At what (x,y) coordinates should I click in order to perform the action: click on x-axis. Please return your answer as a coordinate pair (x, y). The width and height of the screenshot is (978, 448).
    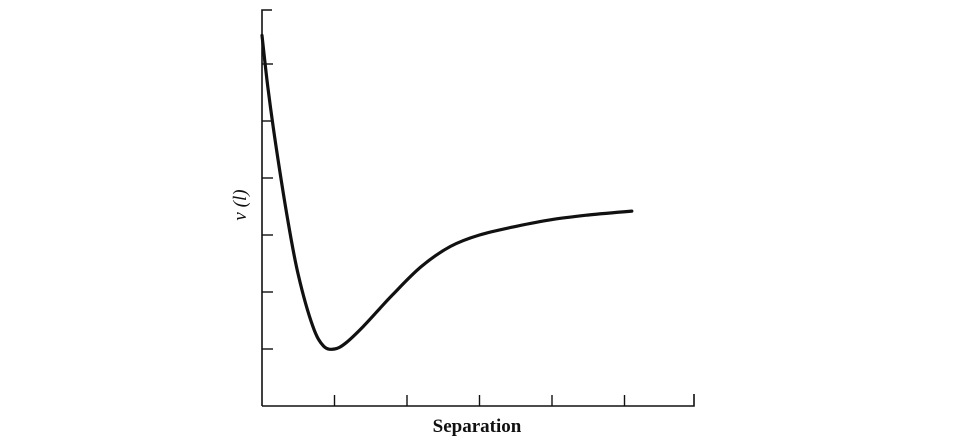
    Looking at the image, I should click on (478, 400).